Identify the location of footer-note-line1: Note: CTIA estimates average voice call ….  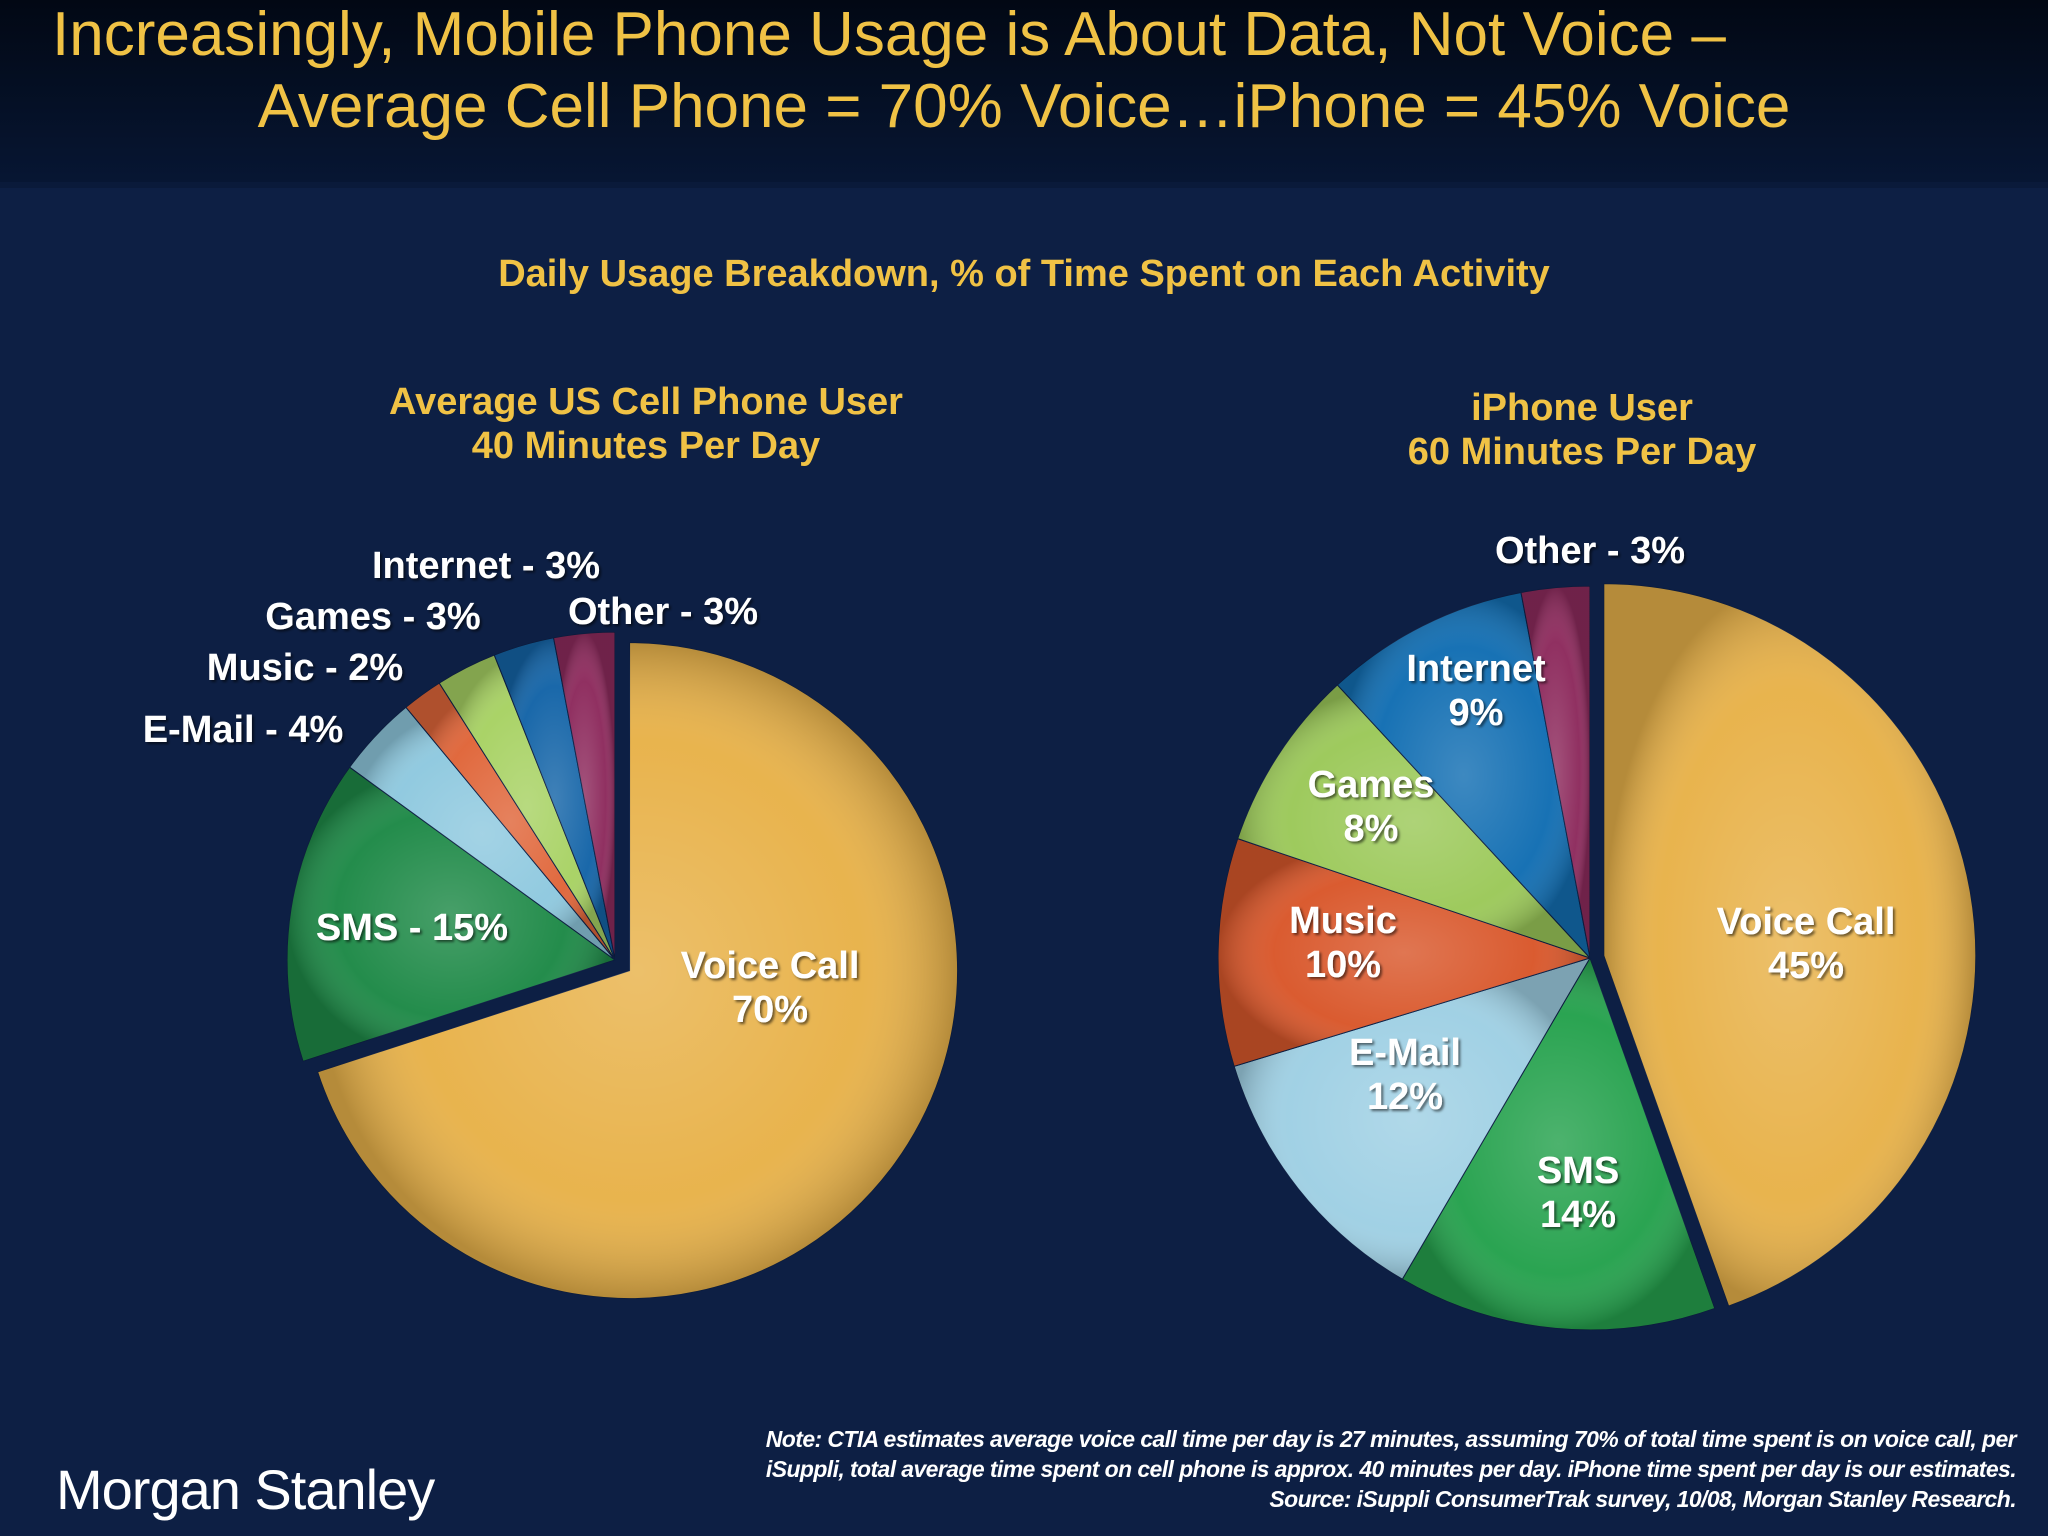
(1391, 1439).